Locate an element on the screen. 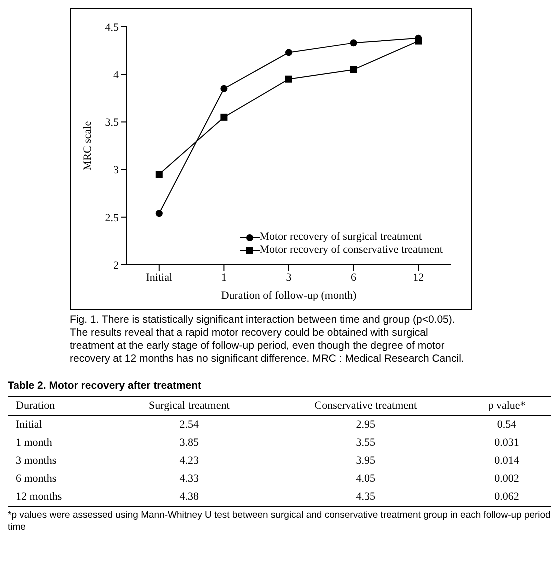  text: 4.35 is located at coordinates (366, 497).